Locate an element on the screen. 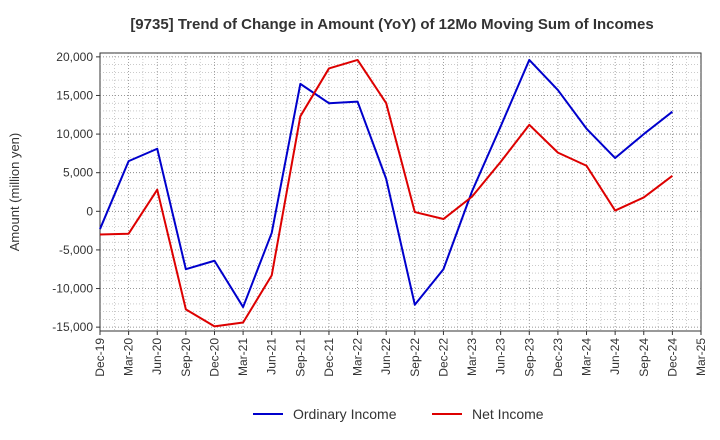 The width and height of the screenshot is (720, 440). x-tick-label: Mar-20 is located at coordinates (129, 357).